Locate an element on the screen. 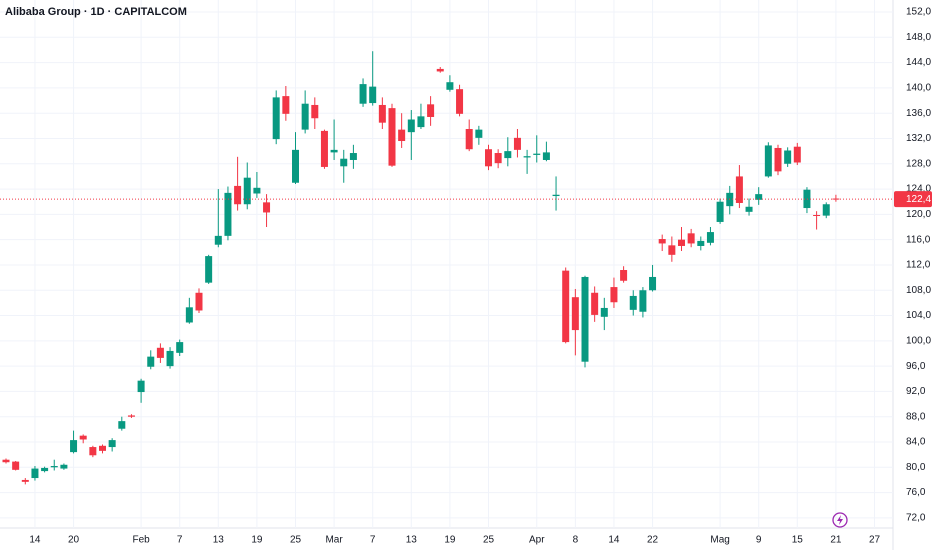 Image resolution: width=932 pixels, height=550 pixels. y-tick-label: 112,0 is located at coordinates (918, 265).